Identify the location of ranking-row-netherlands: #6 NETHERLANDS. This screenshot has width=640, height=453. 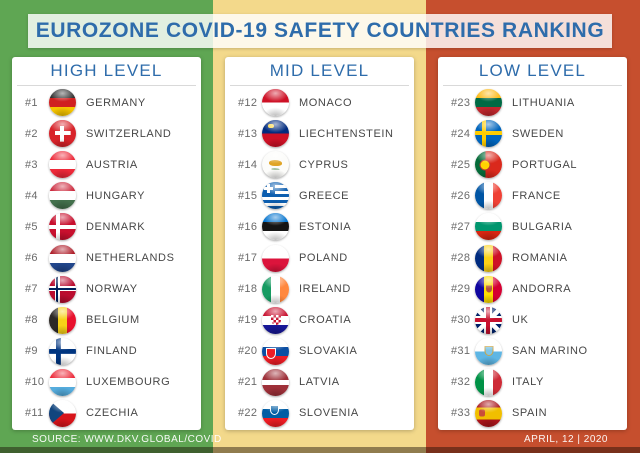
(106, 257).